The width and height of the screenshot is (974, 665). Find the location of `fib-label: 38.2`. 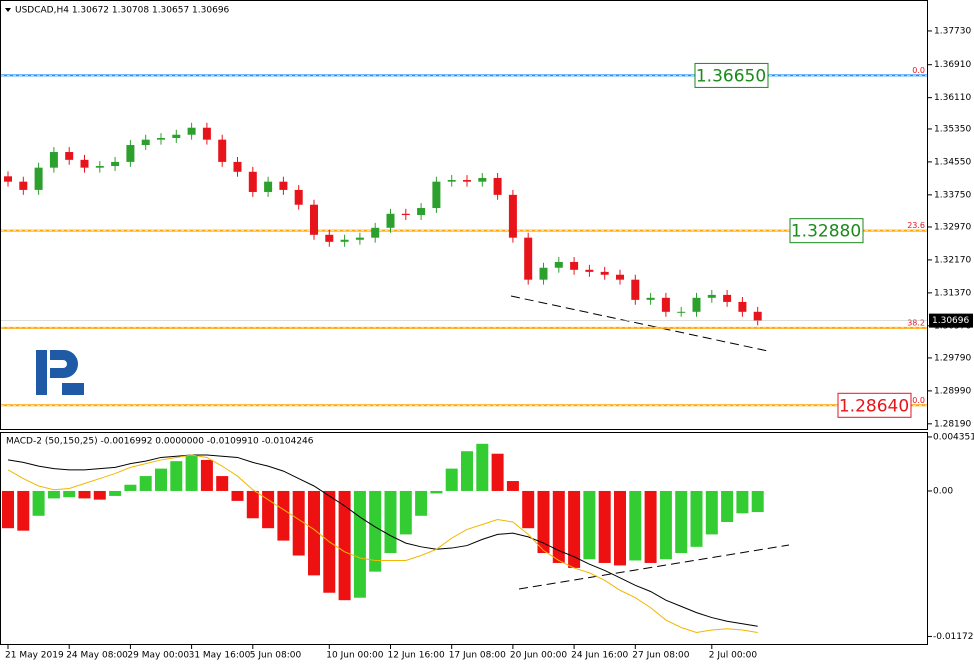

fib-label: 38.2 is located at coordinates (916, 322).